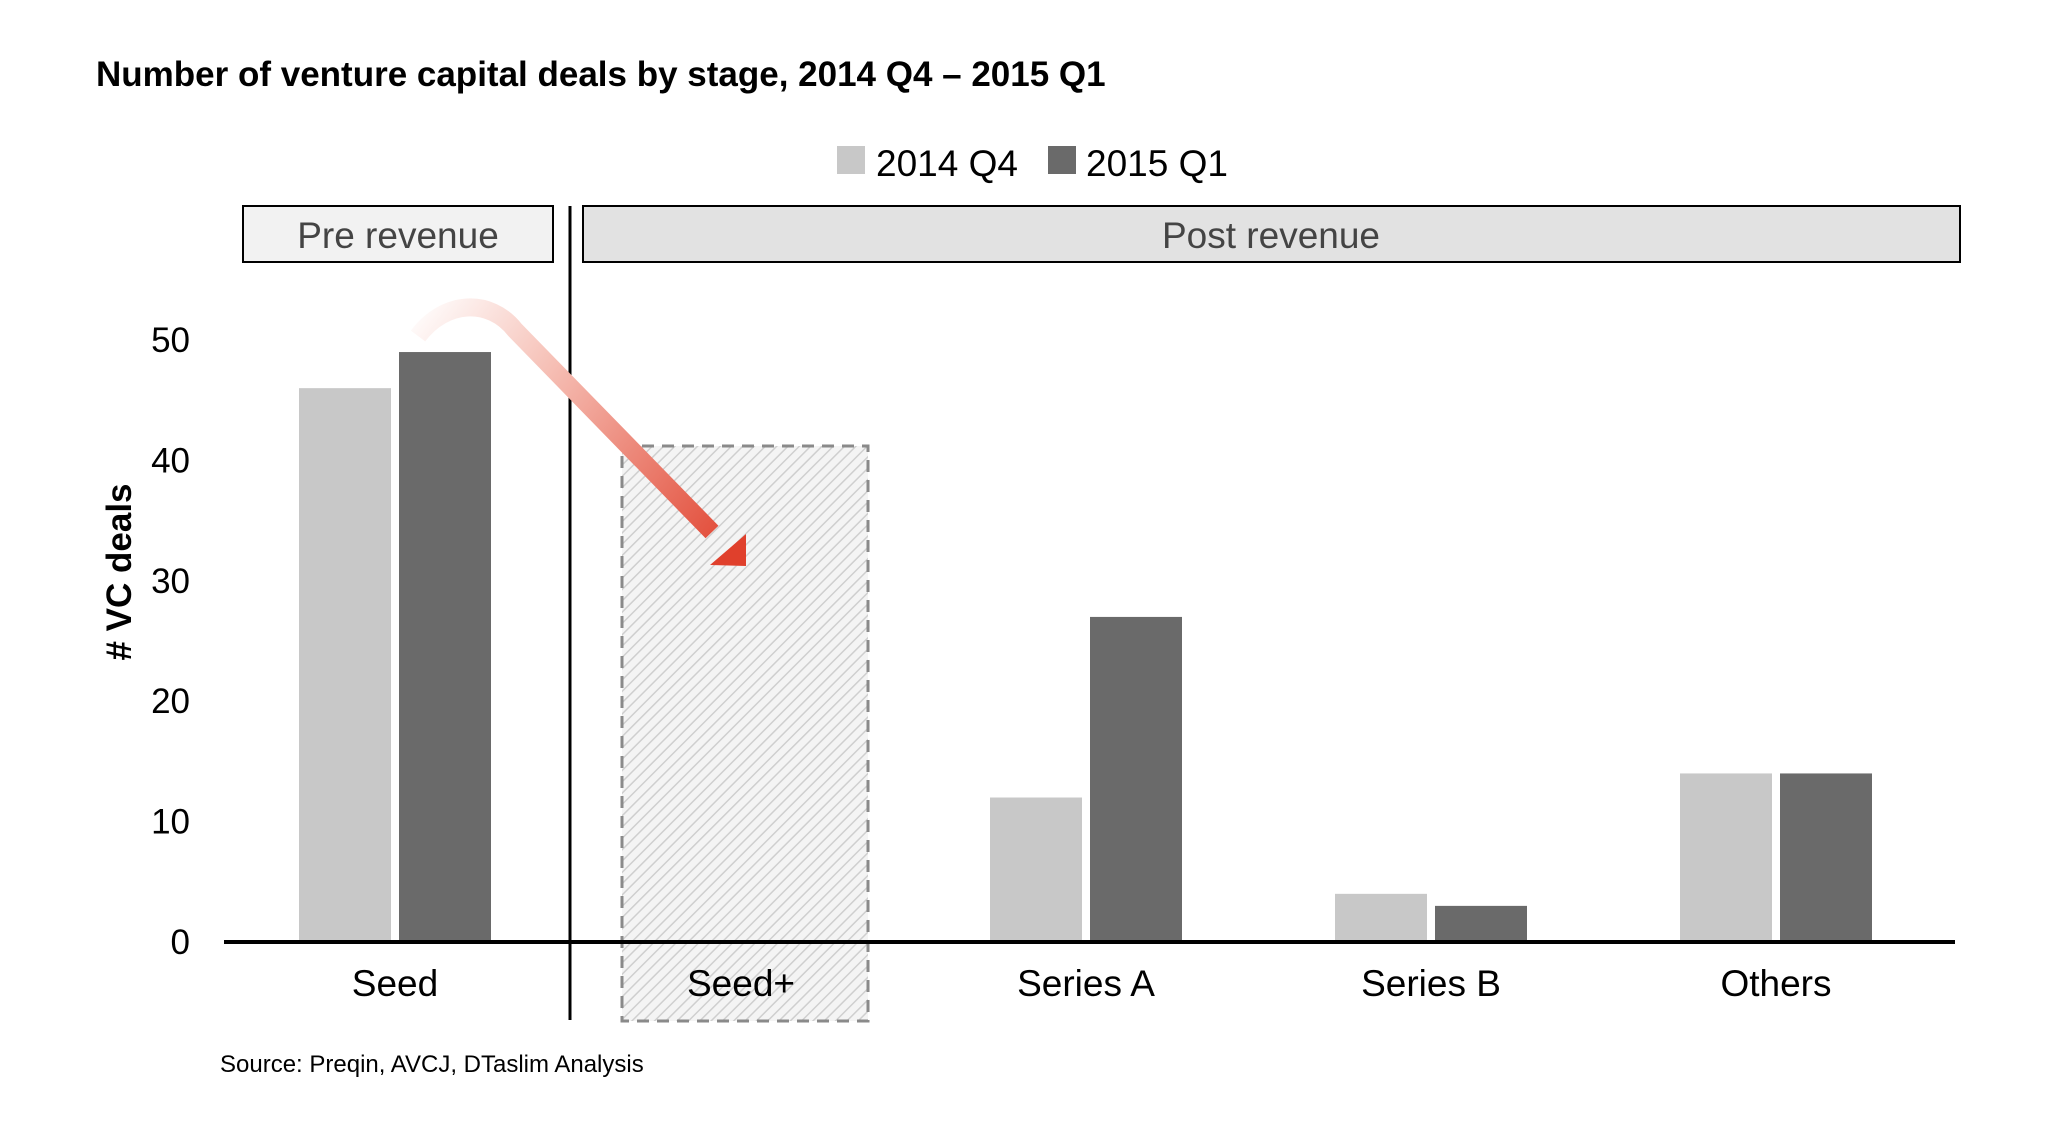 This screenshot has height=1124, width=2046. I want to click on bar-seed-2015-q1, so click(445, 647).